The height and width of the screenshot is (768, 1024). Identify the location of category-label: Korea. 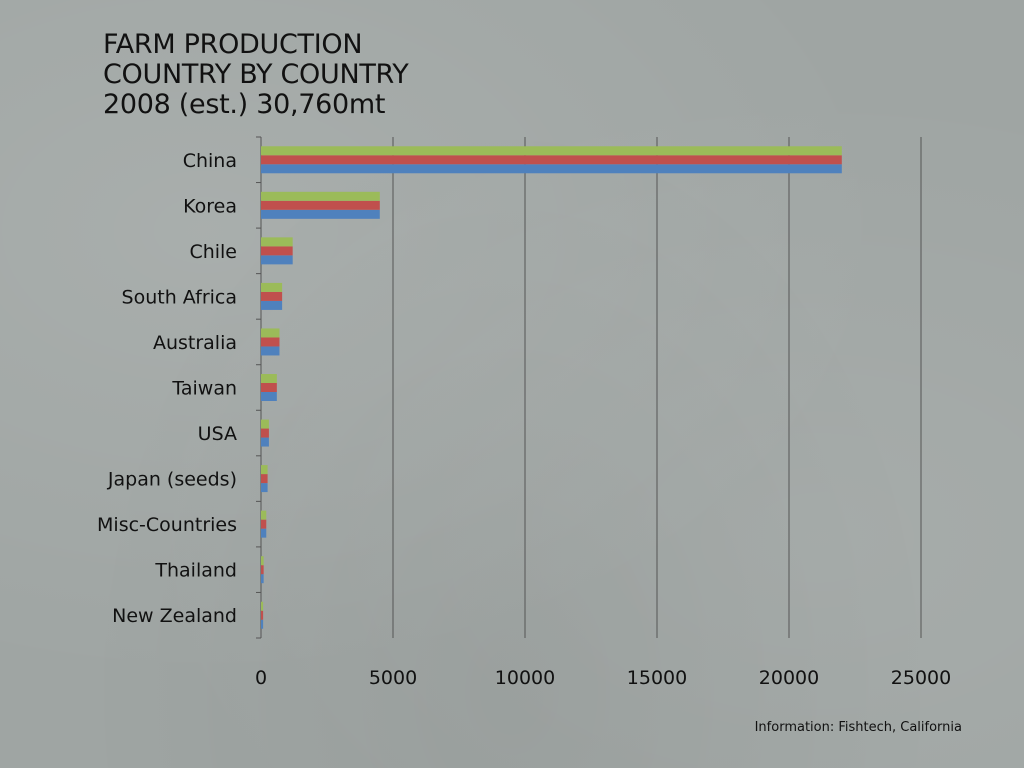
(210, 206).